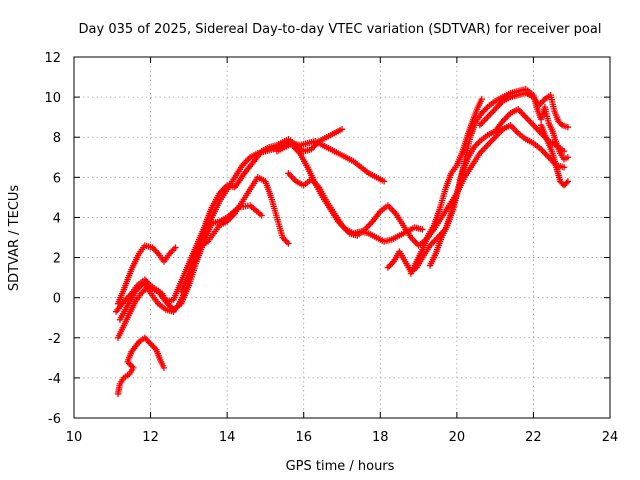 The image size is (640, 480). What do you see at coordinates (54, 419) in the screenshot?
I see `y-tick-label: -6` at bounding box center [54, 419].